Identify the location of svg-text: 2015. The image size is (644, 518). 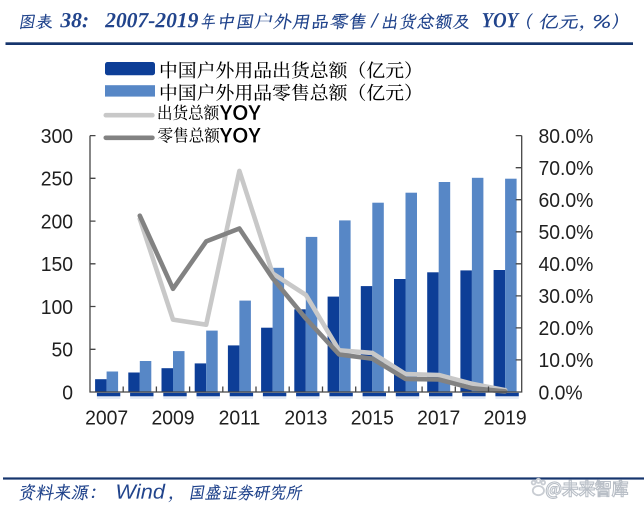
(372, 418).